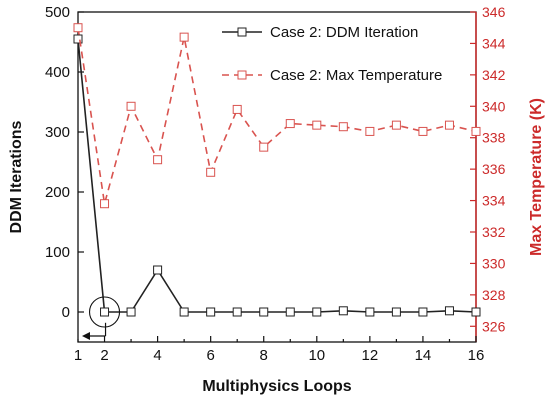 Image resolution: width=550 pixels, height=406 pixels. Describe the element at coordinates (494, 106) in the screenshot. I see `right-tick-label: 340` at that location.